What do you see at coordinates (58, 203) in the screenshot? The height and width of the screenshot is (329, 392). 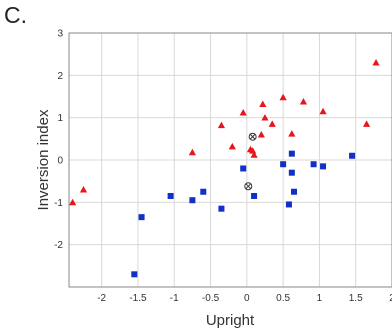 I see `y-tick-label: -1` at bounding box center [58, 203].